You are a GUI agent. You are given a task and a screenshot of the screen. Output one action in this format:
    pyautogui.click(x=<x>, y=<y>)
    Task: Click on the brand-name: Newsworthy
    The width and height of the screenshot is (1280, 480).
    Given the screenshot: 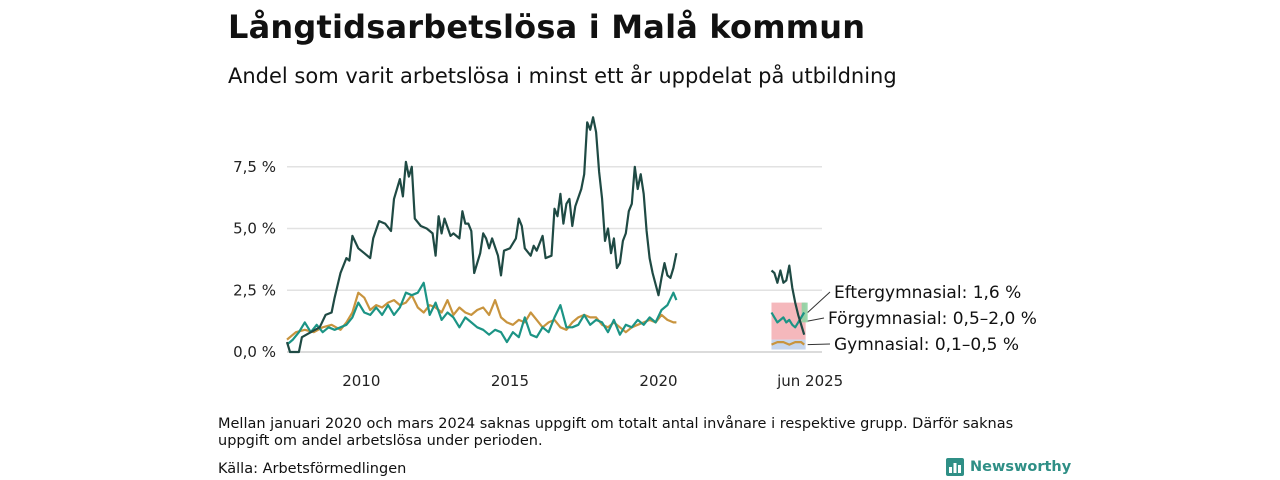 What is the action you would take?
    pyautogui.click(x=1021, y=467)
    